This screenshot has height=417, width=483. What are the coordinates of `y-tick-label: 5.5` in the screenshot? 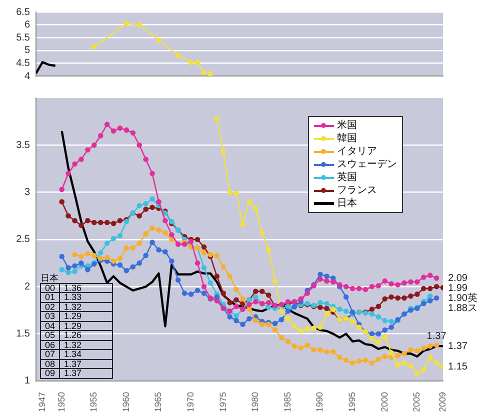 It's located at (23, 38).